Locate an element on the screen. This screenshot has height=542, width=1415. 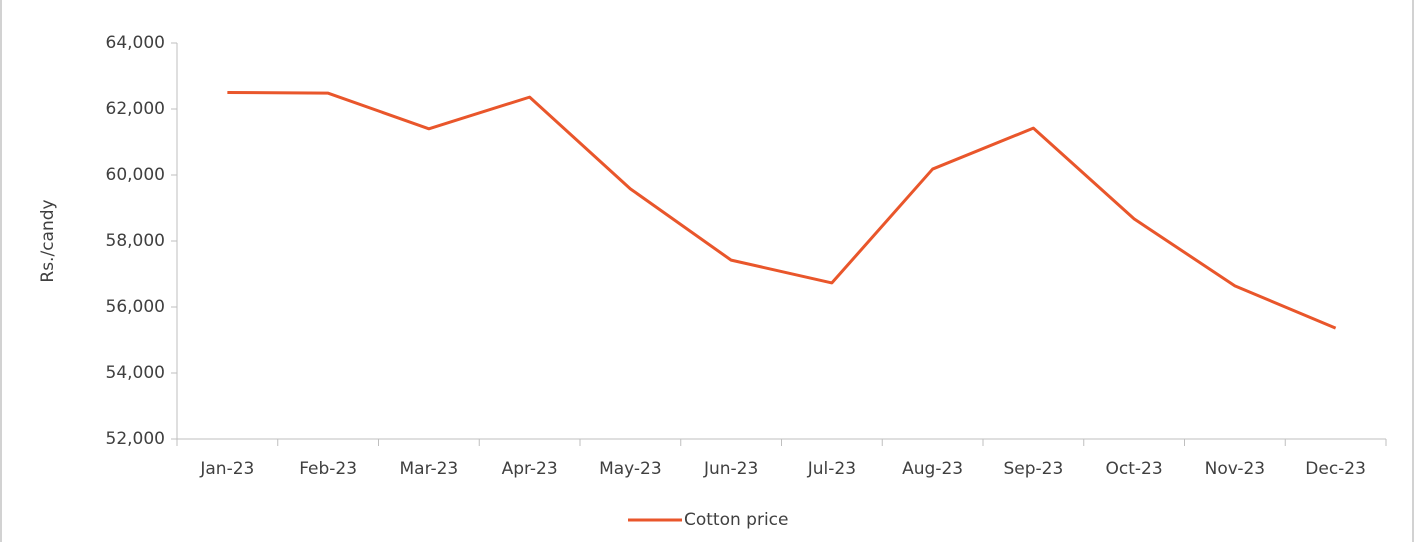
x-tick-label: Oct-23 is located at coordinates (1134, 469).